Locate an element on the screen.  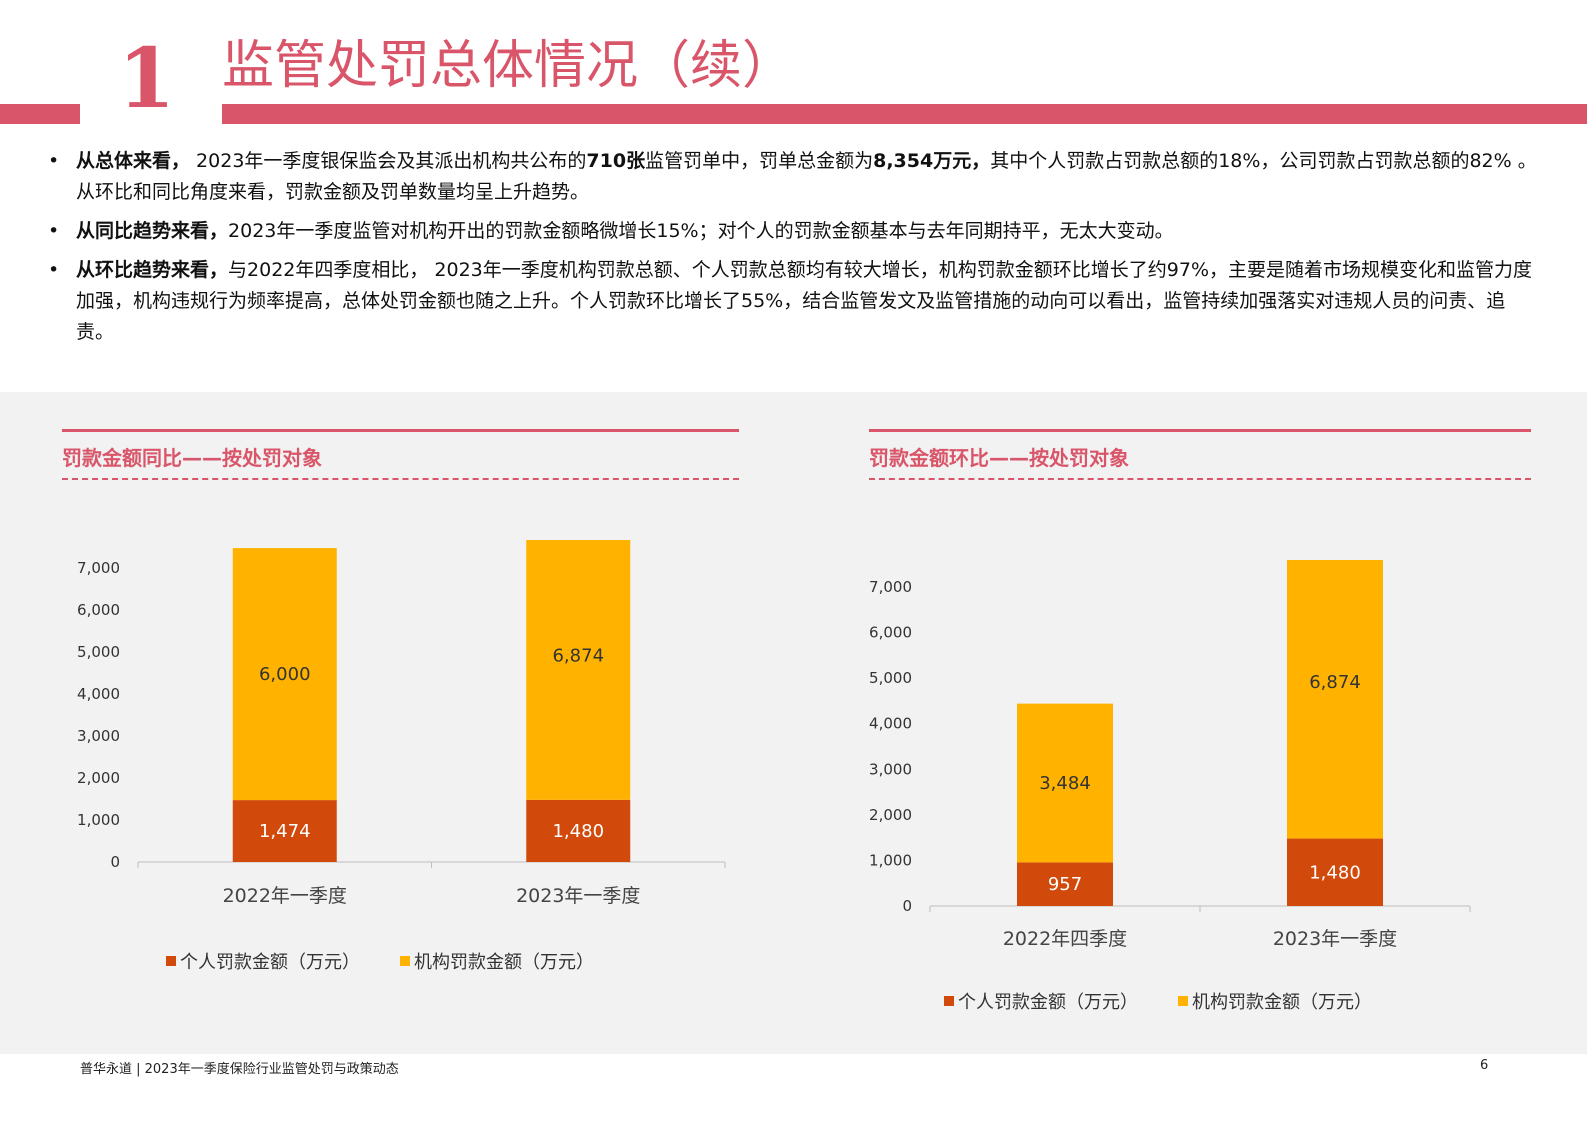
chart-2-title-bar is located at coordinates (1200, 430).